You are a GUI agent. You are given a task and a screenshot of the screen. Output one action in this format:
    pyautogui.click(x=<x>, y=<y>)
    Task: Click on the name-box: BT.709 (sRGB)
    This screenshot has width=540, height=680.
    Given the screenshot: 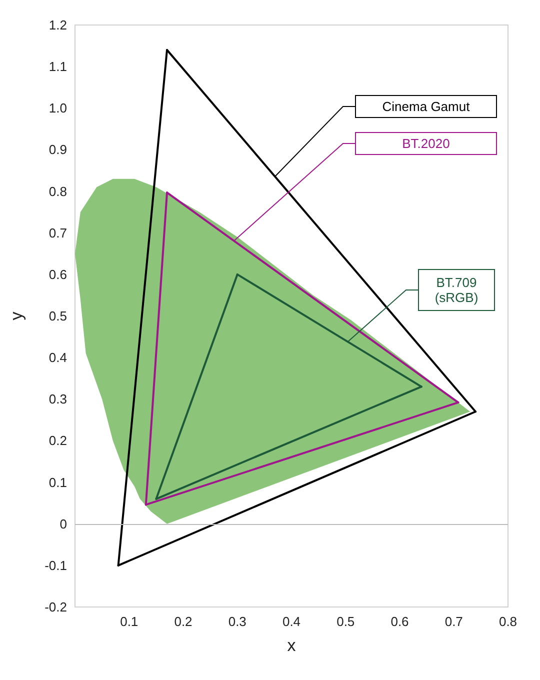 What is the action you would take?
    pyautogui.click(x=456, y=290)
    